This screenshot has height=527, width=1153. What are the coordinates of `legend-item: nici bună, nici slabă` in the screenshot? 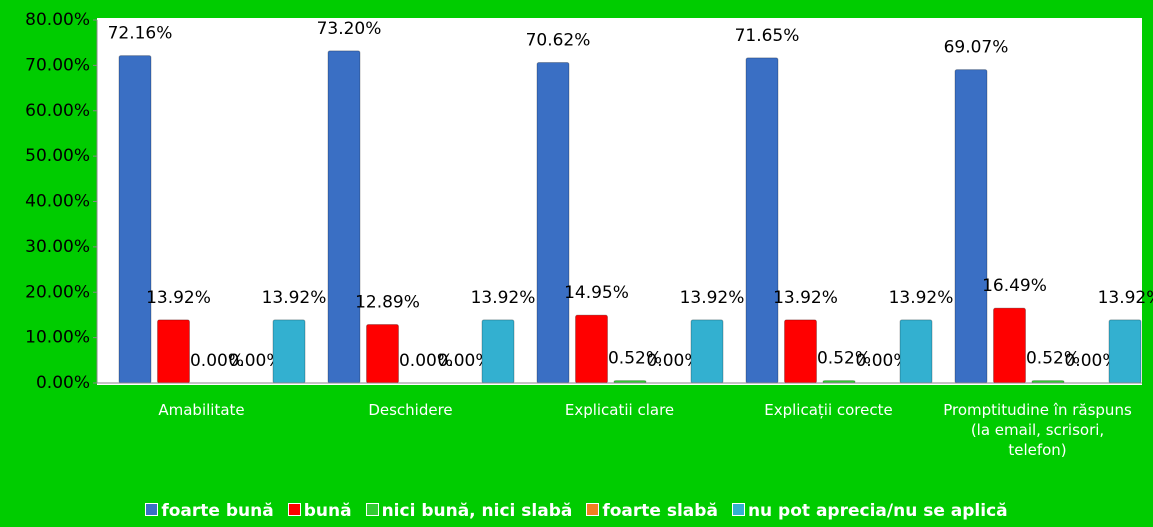 It's located at (469, 511).